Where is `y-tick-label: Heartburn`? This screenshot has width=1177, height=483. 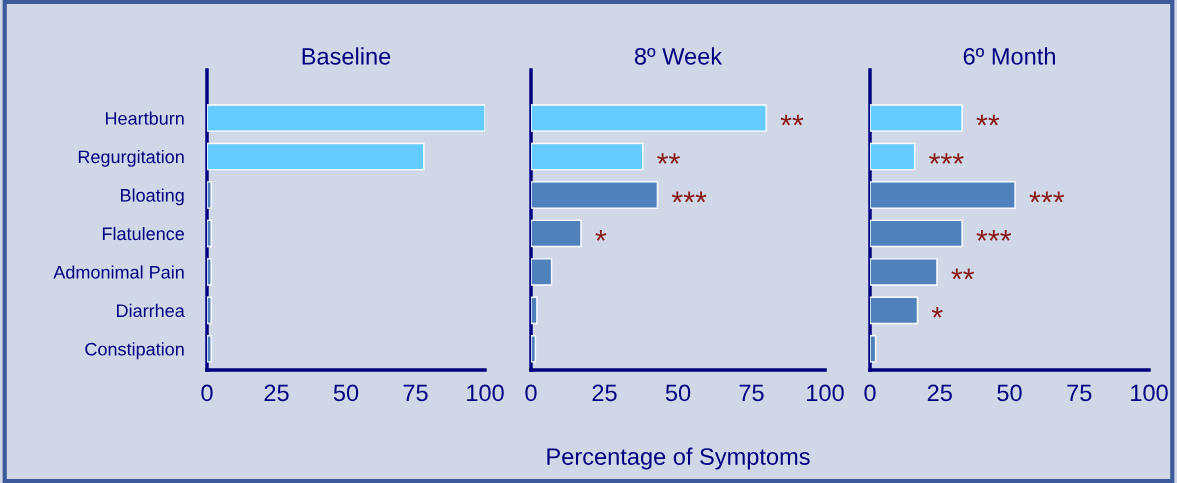 y-tick-label: Heartburn is located at coordinates (144, 118).